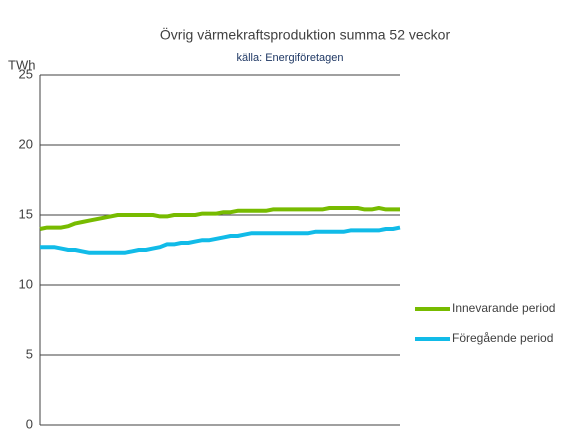  Describe the element at coordinates (26, 213) in the screenshot. I see `y-tick-label: 15` at that location.